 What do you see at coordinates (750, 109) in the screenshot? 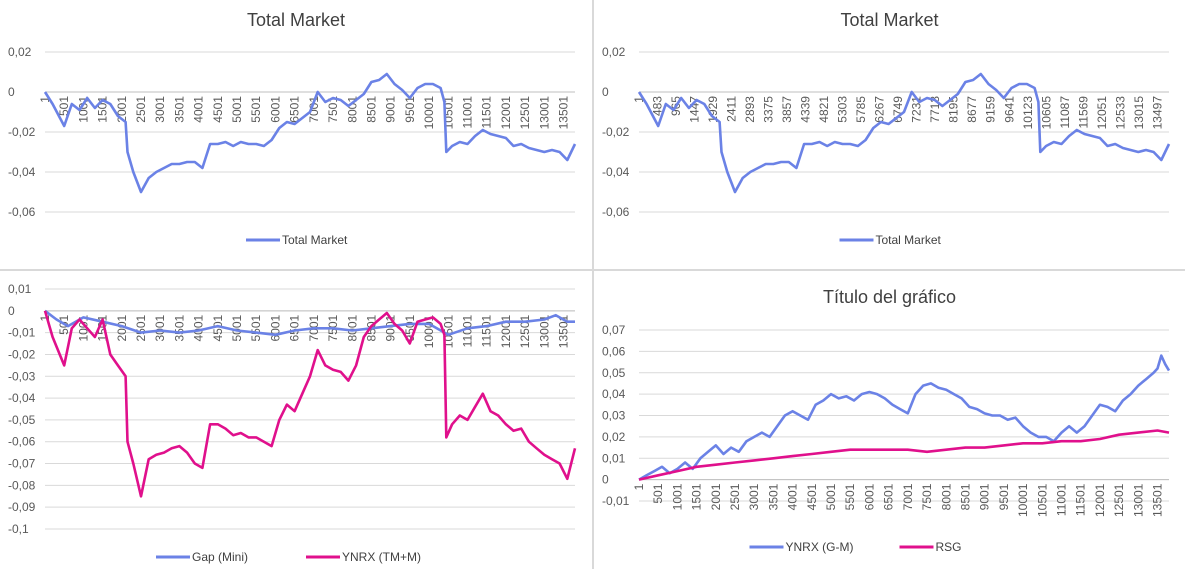
I see `x-tick-label: 2893` at bounding box center [750, 109].